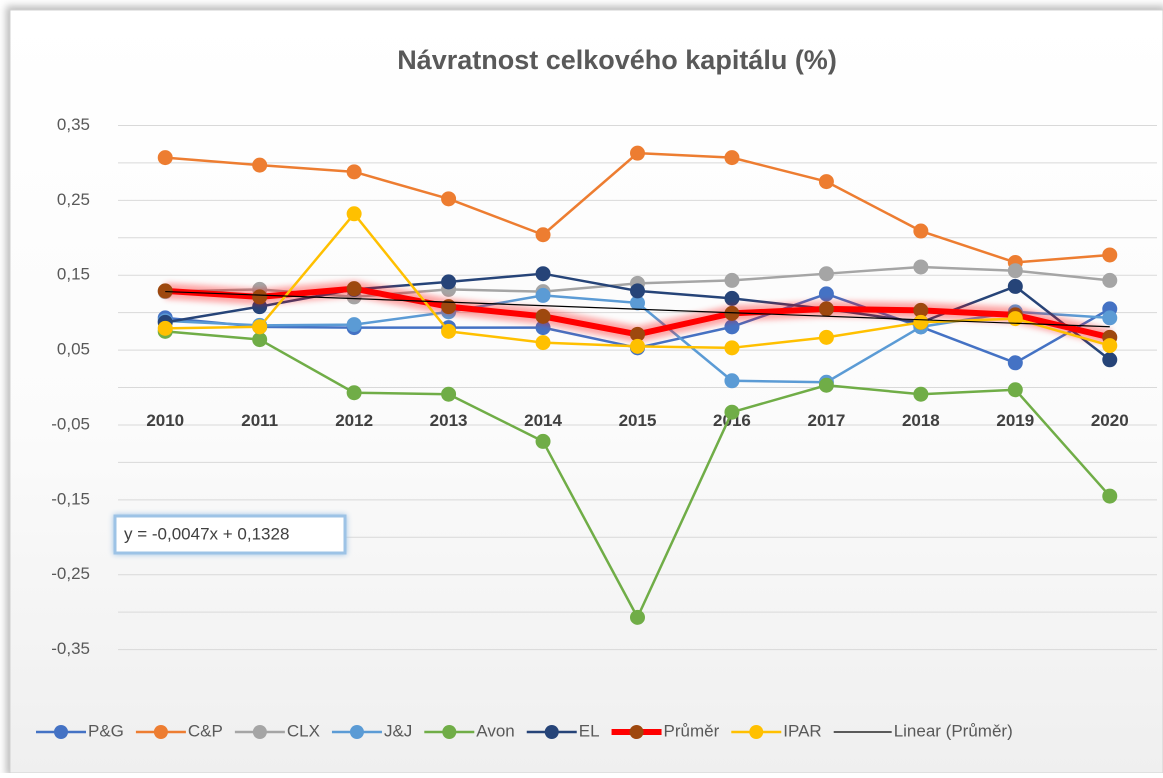 This screenshot has height=778, width=1163. What do you see at coordinates (826, 420) in the screenshot?
I see `x-tick-label: 2017` at bounding box center [826, 420].